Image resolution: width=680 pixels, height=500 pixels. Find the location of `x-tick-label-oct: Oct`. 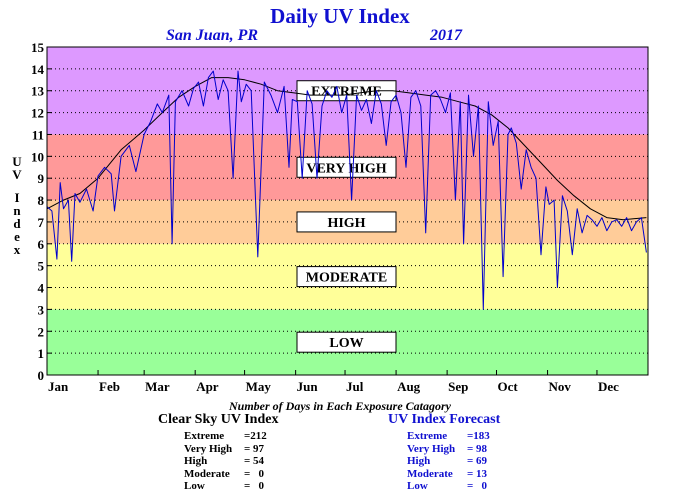

x-tick-label-oct: Oct is located at coordinates (508, 386).